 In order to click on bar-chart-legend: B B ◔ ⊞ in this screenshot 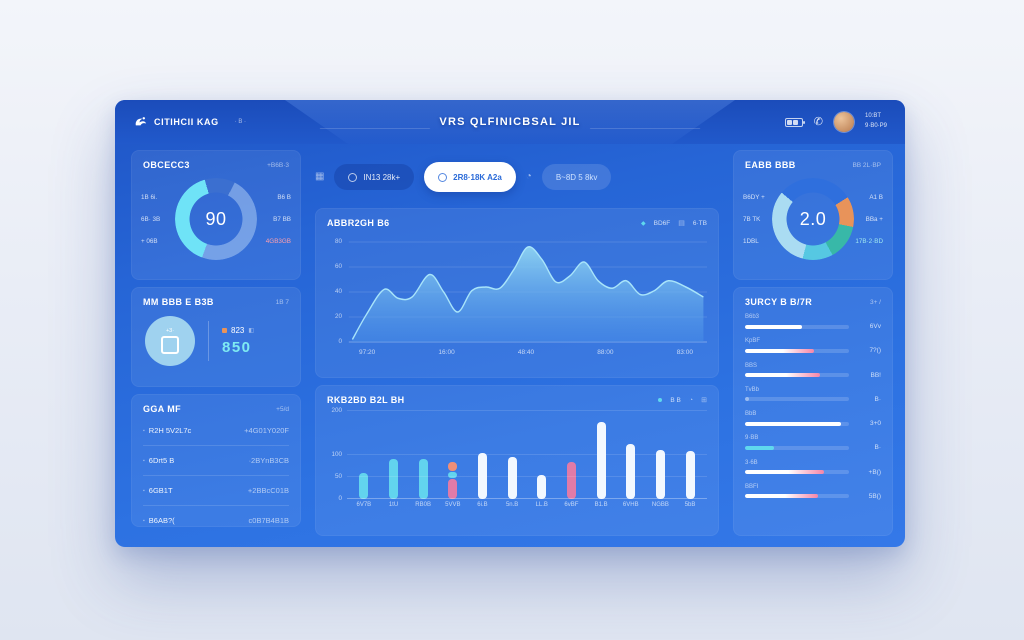, I will do `click(682, 400)`.